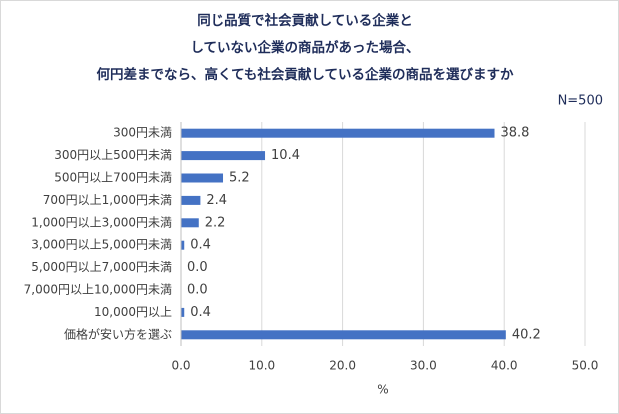 Image resolution: width=619 pixels, height=414 pixels. What do you see at coordinates (239, 178) in the screenshot?
I see `value-label: 5.2` at bounding box center [239, 178].